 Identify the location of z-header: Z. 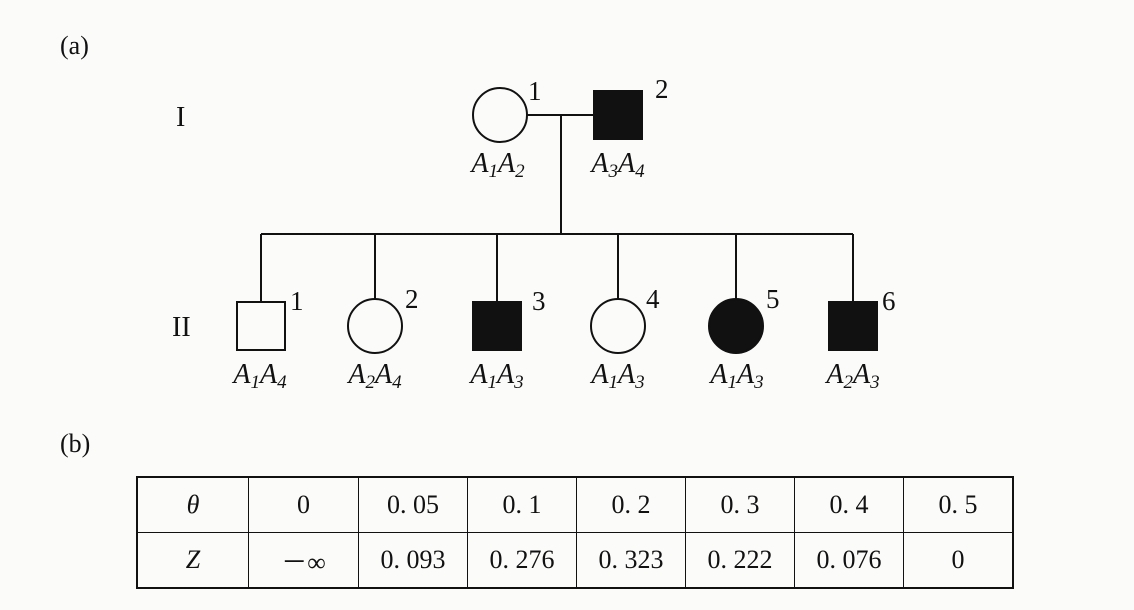
(192, 560).